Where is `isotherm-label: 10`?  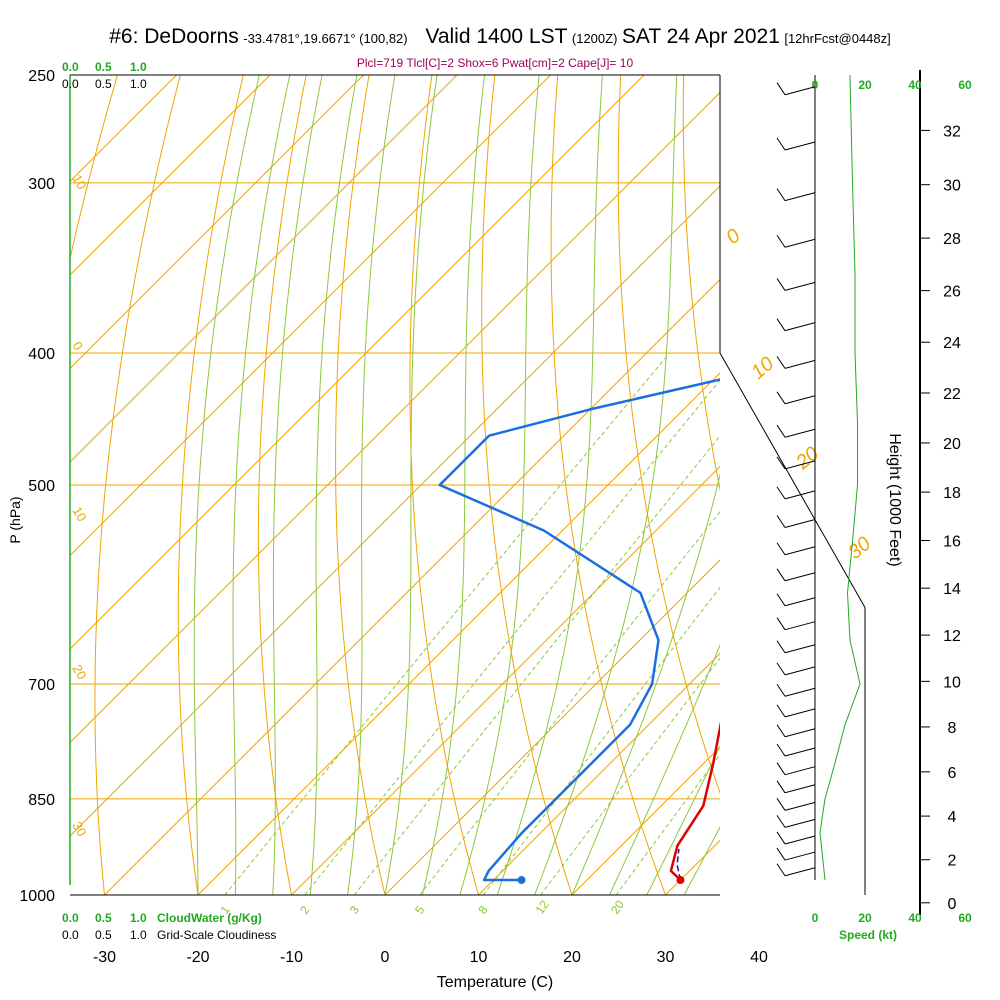 isotherm-label: 10 is located at coordinates (762, 368).